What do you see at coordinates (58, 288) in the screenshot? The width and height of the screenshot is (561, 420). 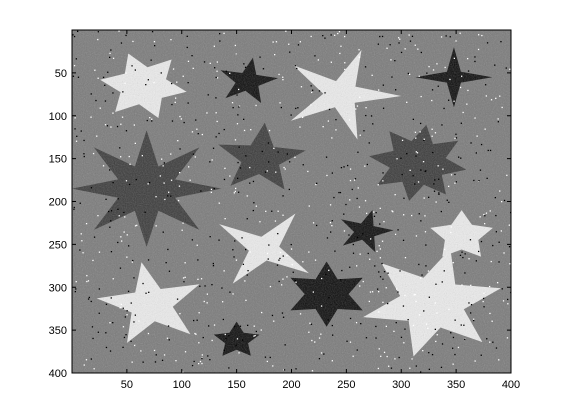 I see `y-tick-label: 300` at bounding box center [58, 288].